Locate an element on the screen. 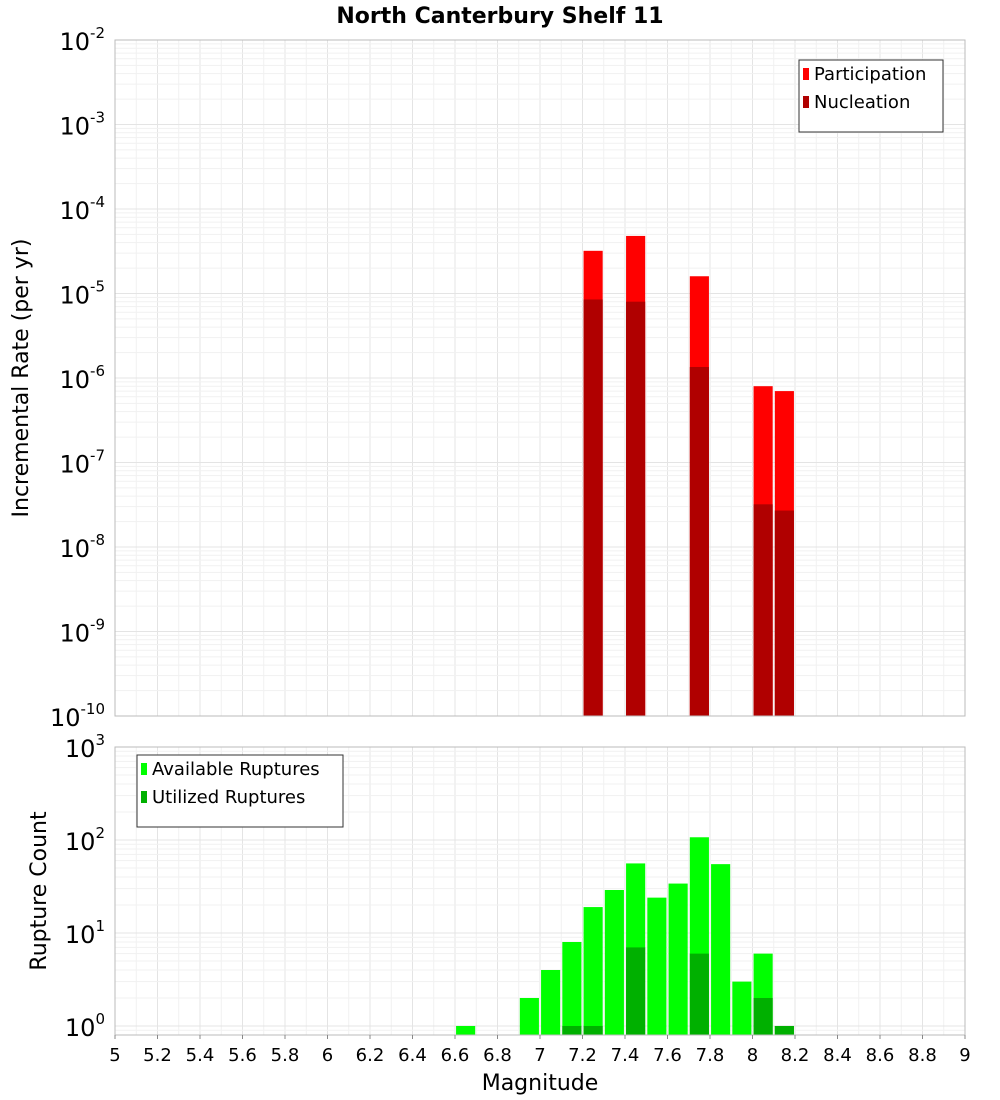 This screenshot has width=1000, height=1100. y-tick-label: 10⁻⁶ is located at coordinates (82, 378).